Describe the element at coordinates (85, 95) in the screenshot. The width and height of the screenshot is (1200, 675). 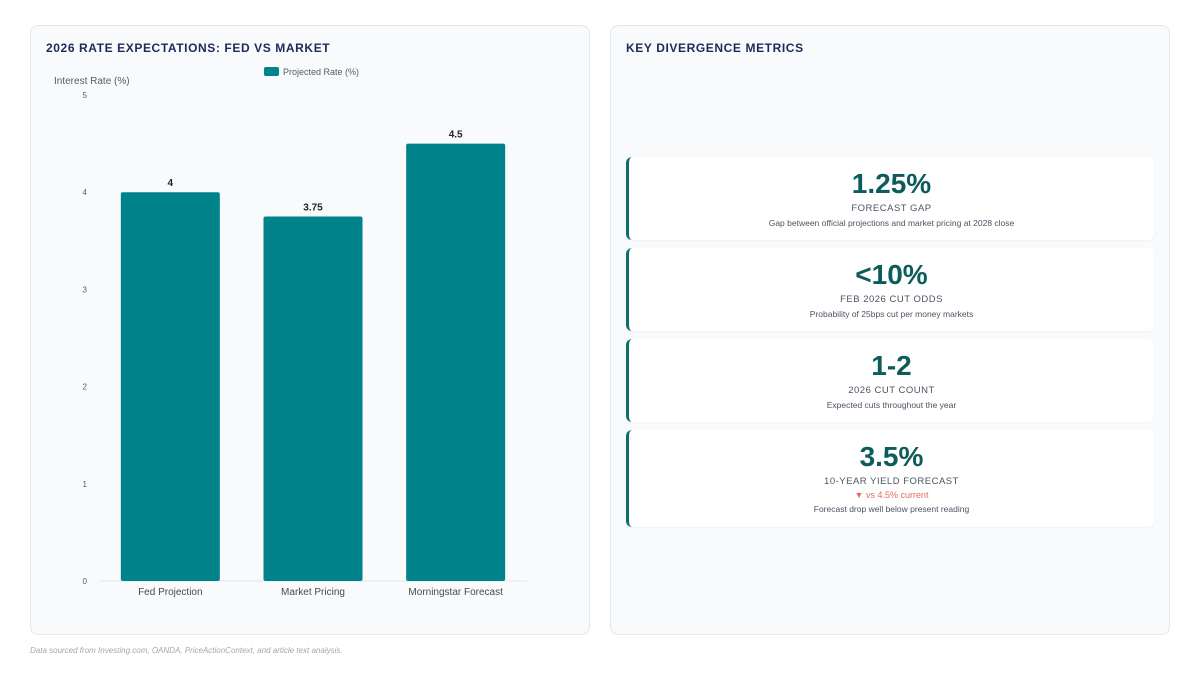
I see `y-tick-label: 5` at that location.